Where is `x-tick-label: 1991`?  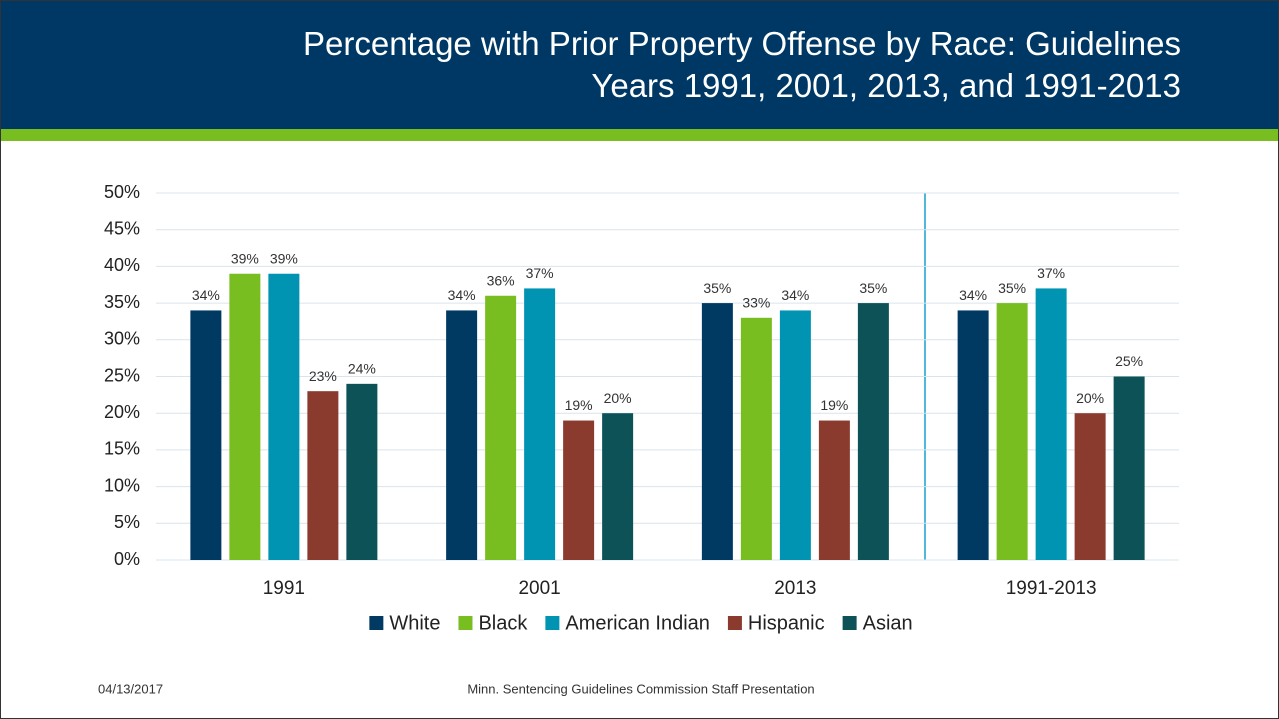 x-tick-label: 1991 is located at coordinates (284, 588).